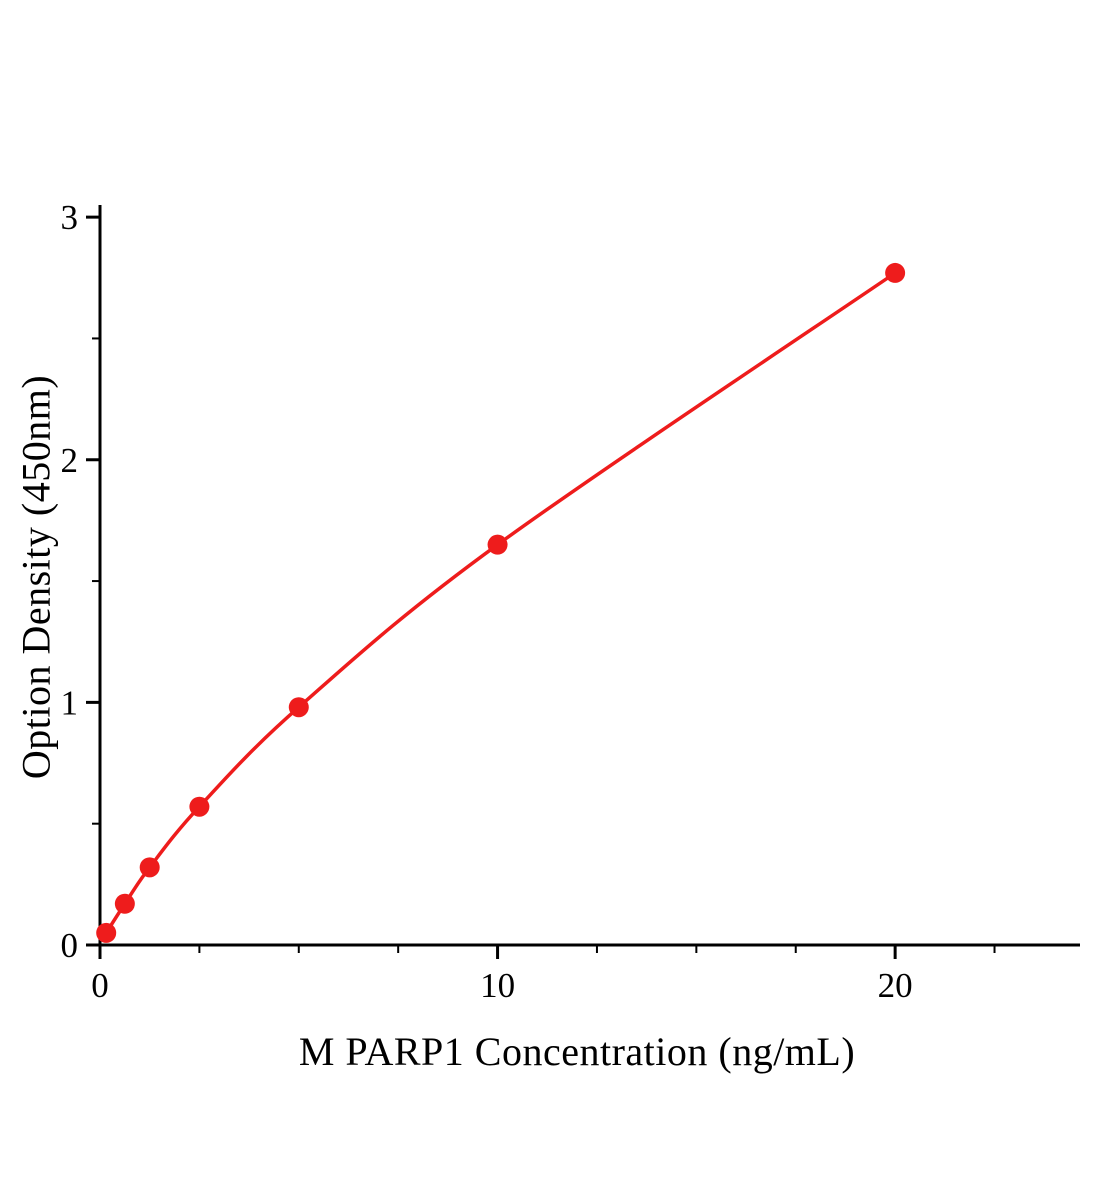  Describe the element at coordinates (70, 217) in the screenshot. I see `y-tick-label: 3` at that location.